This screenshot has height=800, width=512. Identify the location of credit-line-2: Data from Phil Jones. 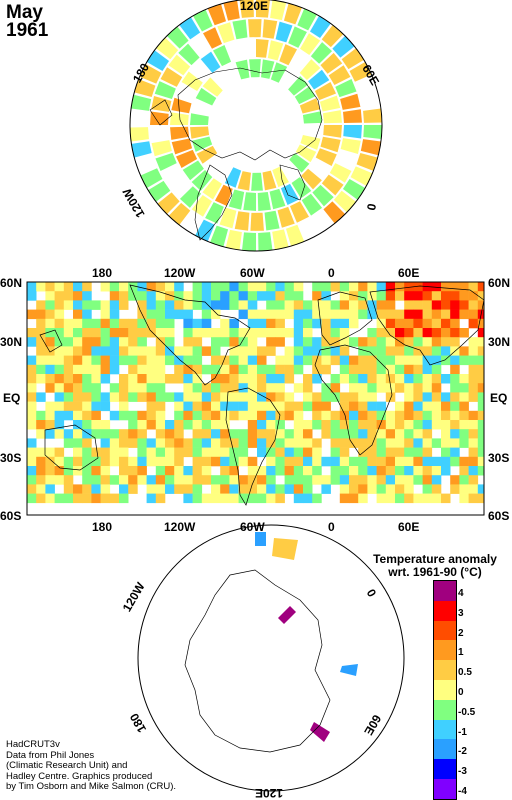
(50, 755).